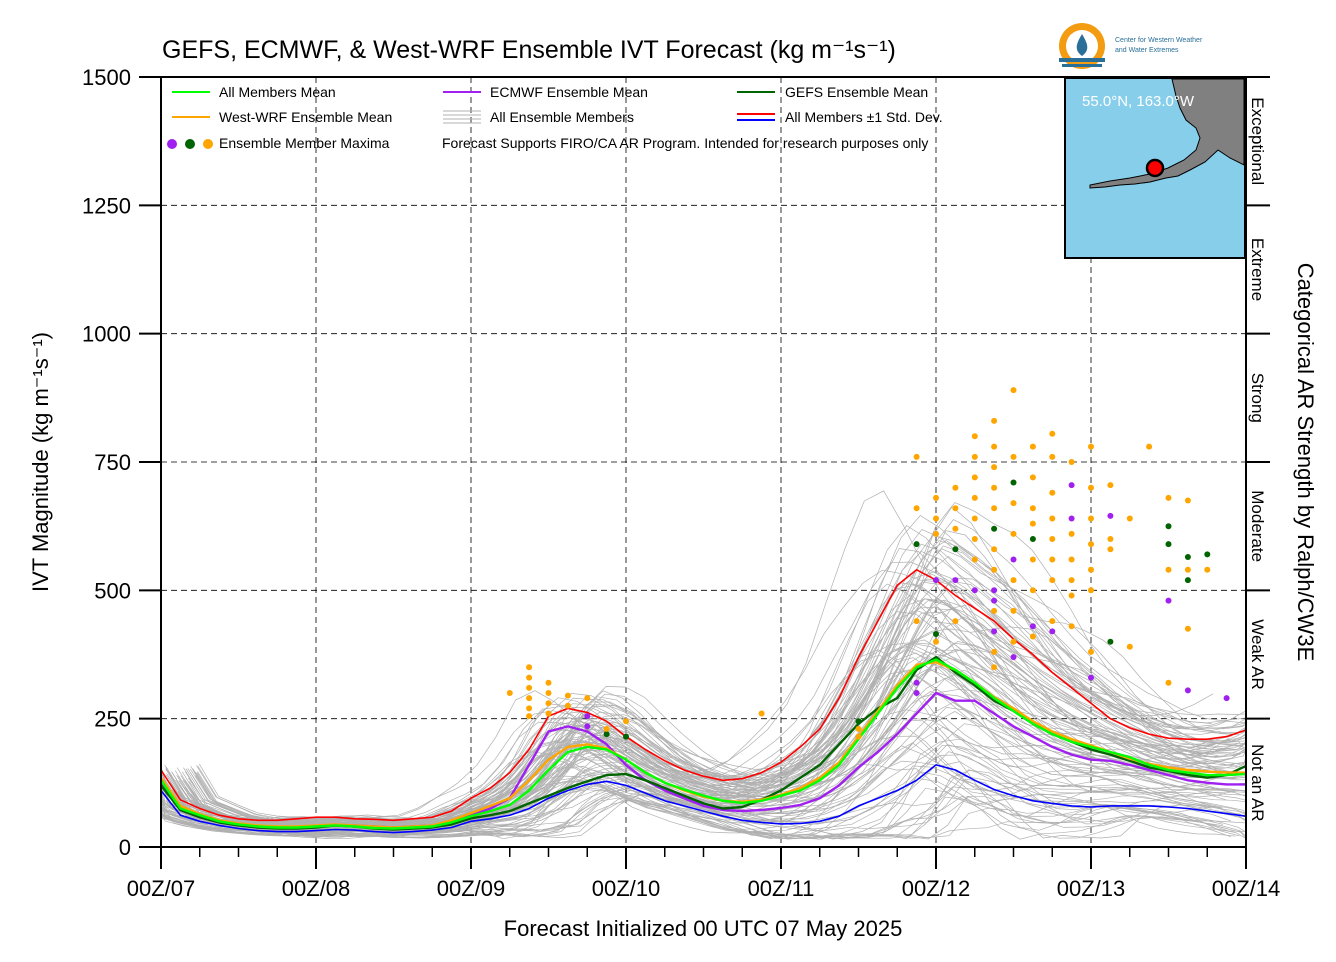  I want to click on series-std_lower, so click(703, 799).